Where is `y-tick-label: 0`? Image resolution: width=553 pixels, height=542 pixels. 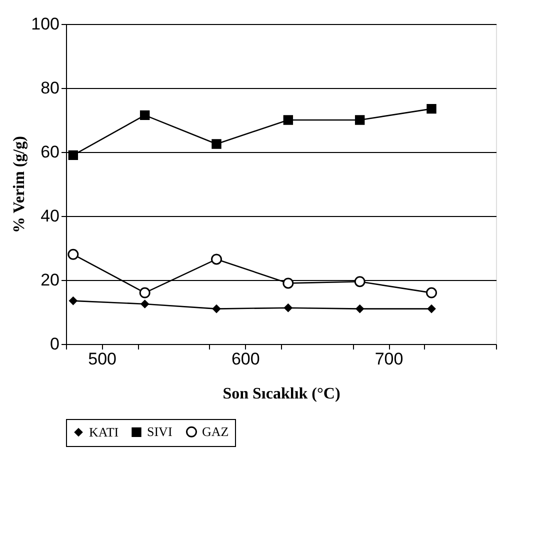
y-tick-label: 0 is located at coordinates (55, 344).